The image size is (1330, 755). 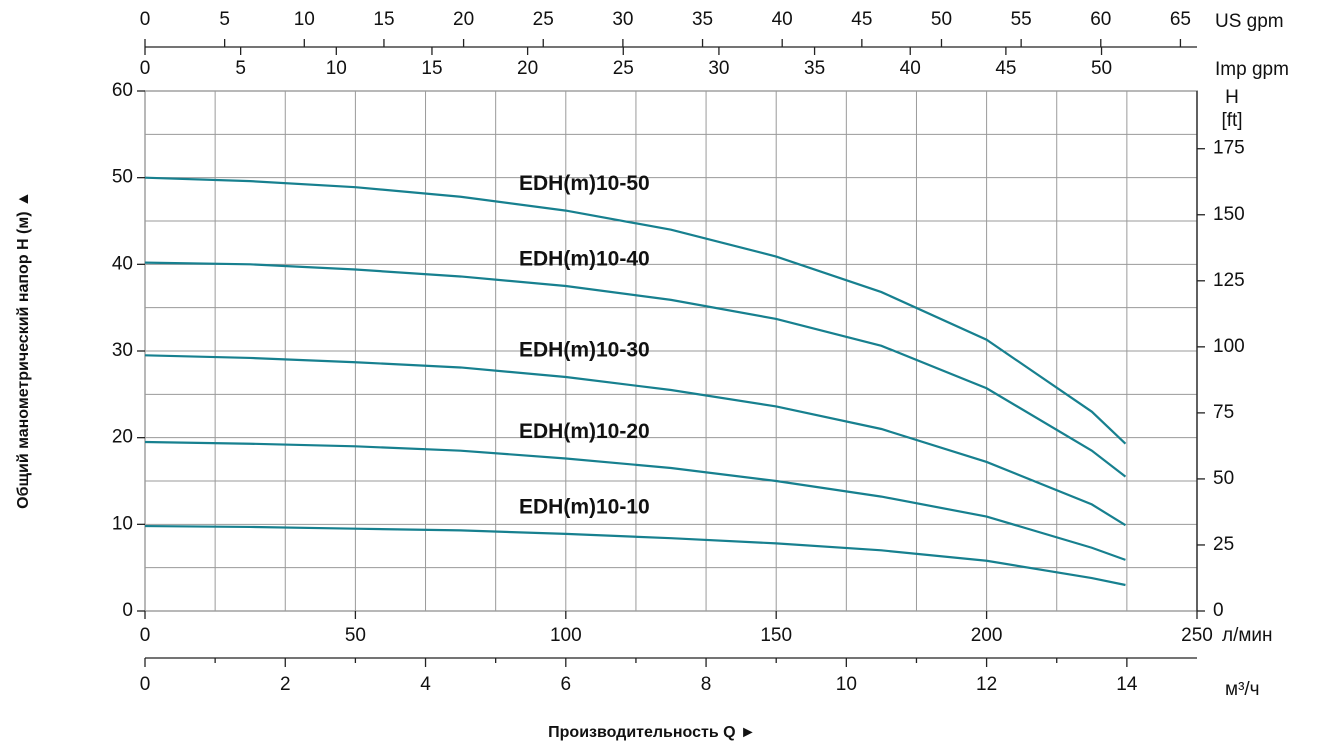 What do you see at coordinates (527, 68) in the screenshot?
I see `x4-tick-label: 20` at bounding box center [527, 68].